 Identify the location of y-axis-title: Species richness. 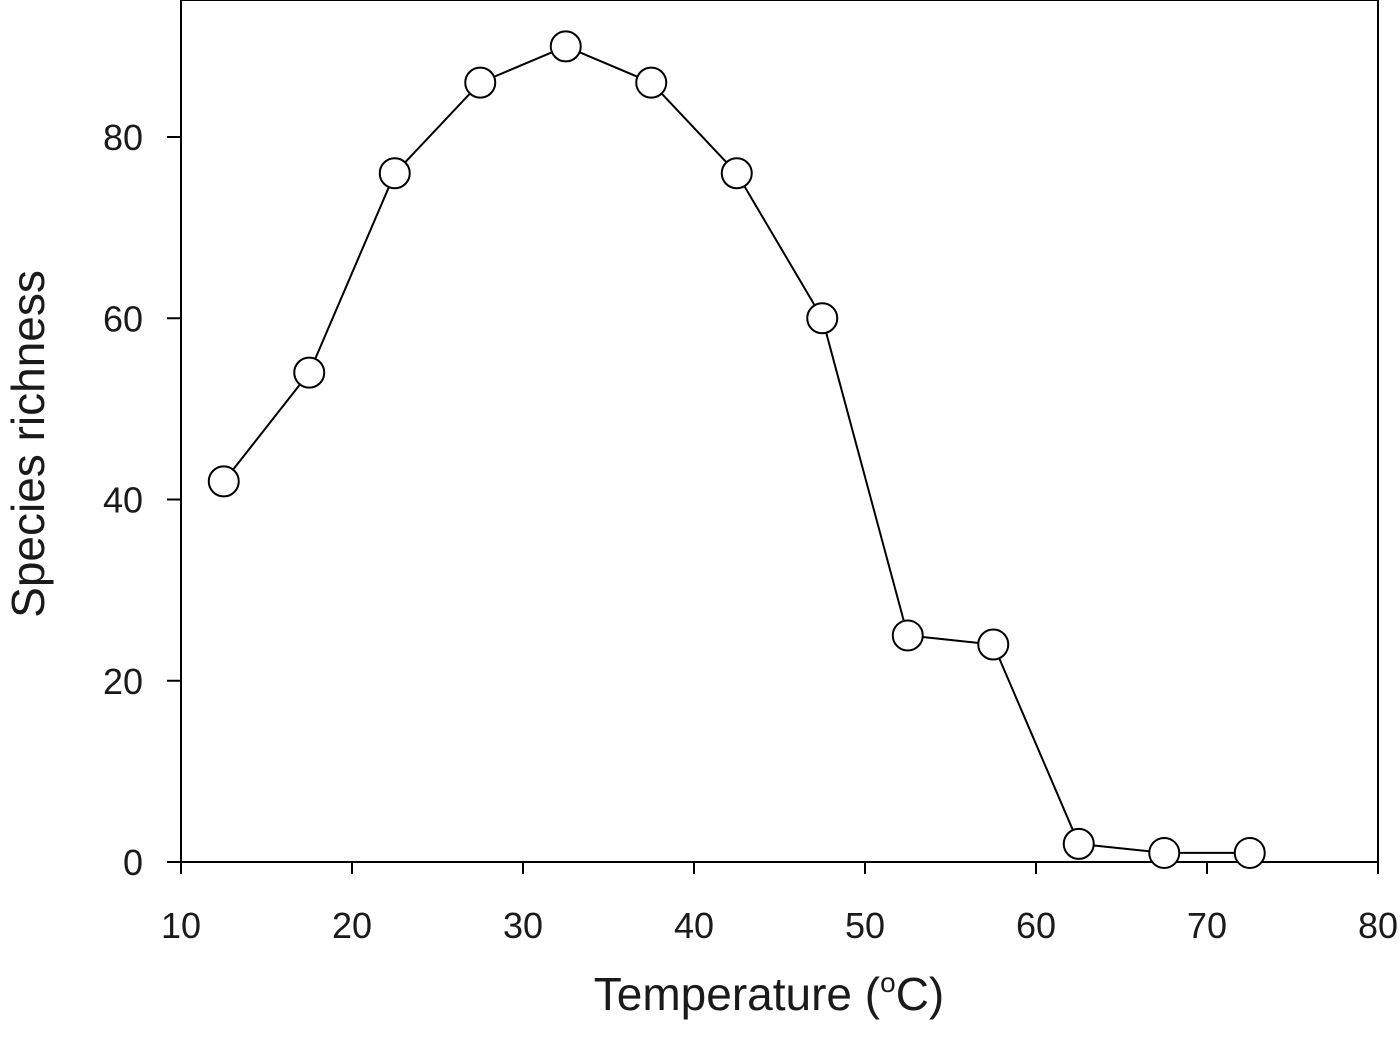
(28, 444).